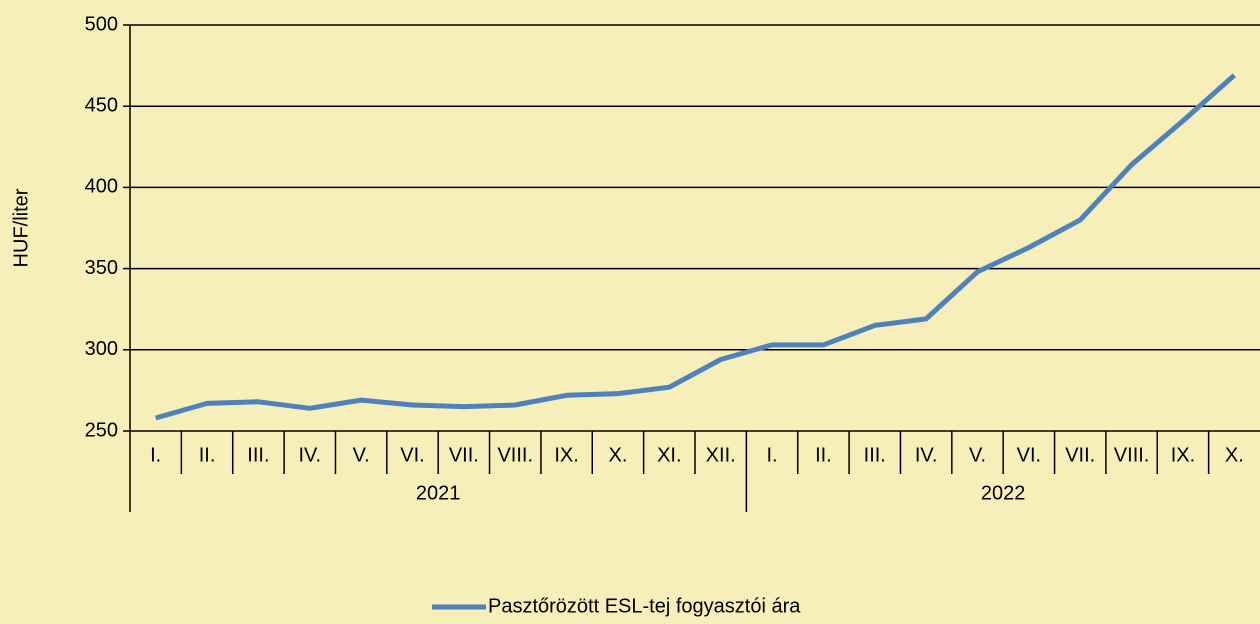  I want to click on y-axis-label: HUF/liter, so click(21, 227).